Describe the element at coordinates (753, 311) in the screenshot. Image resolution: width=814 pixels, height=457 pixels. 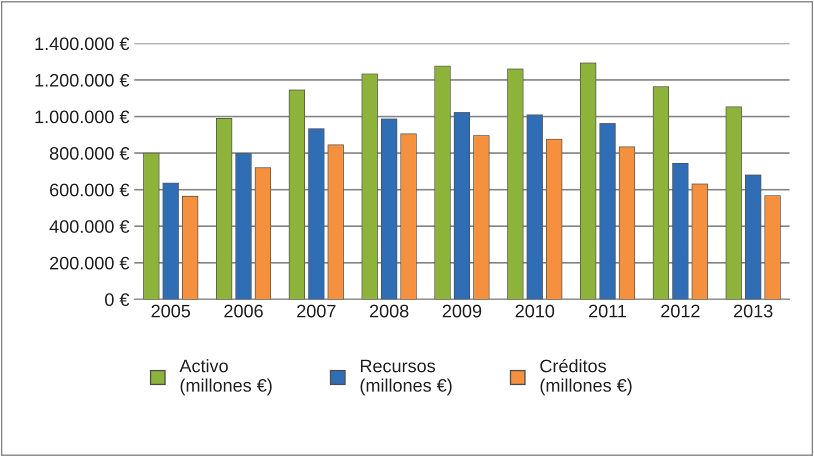
I see `x-tick-label: 2013` at that location.